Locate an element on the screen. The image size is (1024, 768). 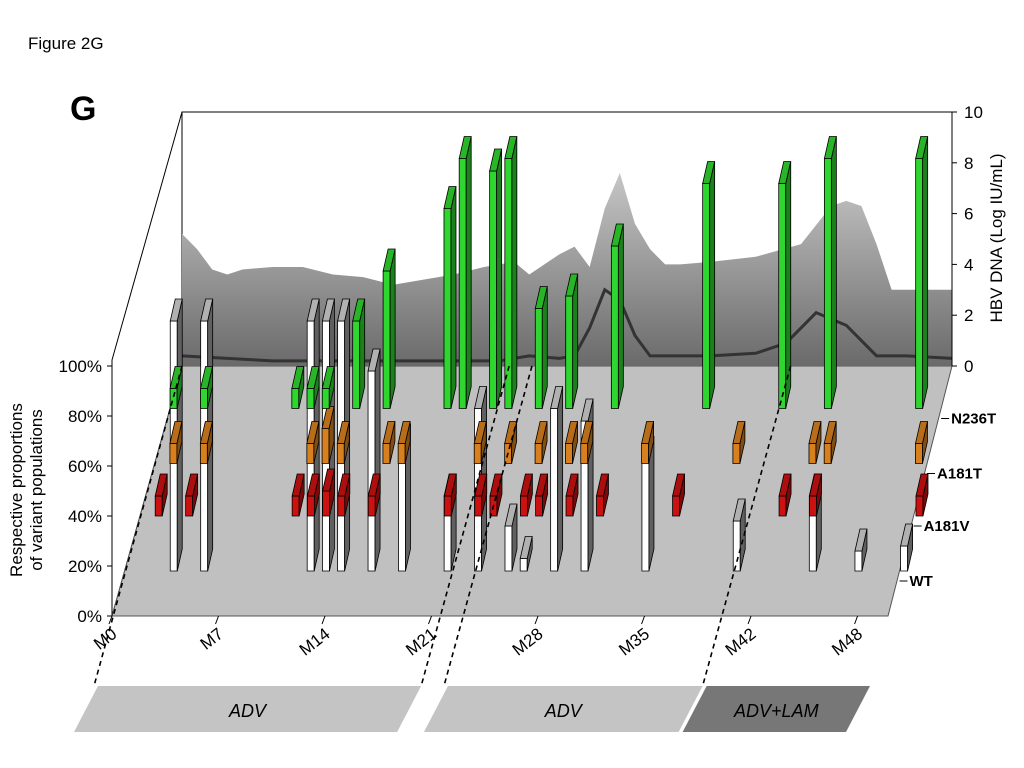
treatment-label: ADV+LAM is located at coordinates (776, 711).